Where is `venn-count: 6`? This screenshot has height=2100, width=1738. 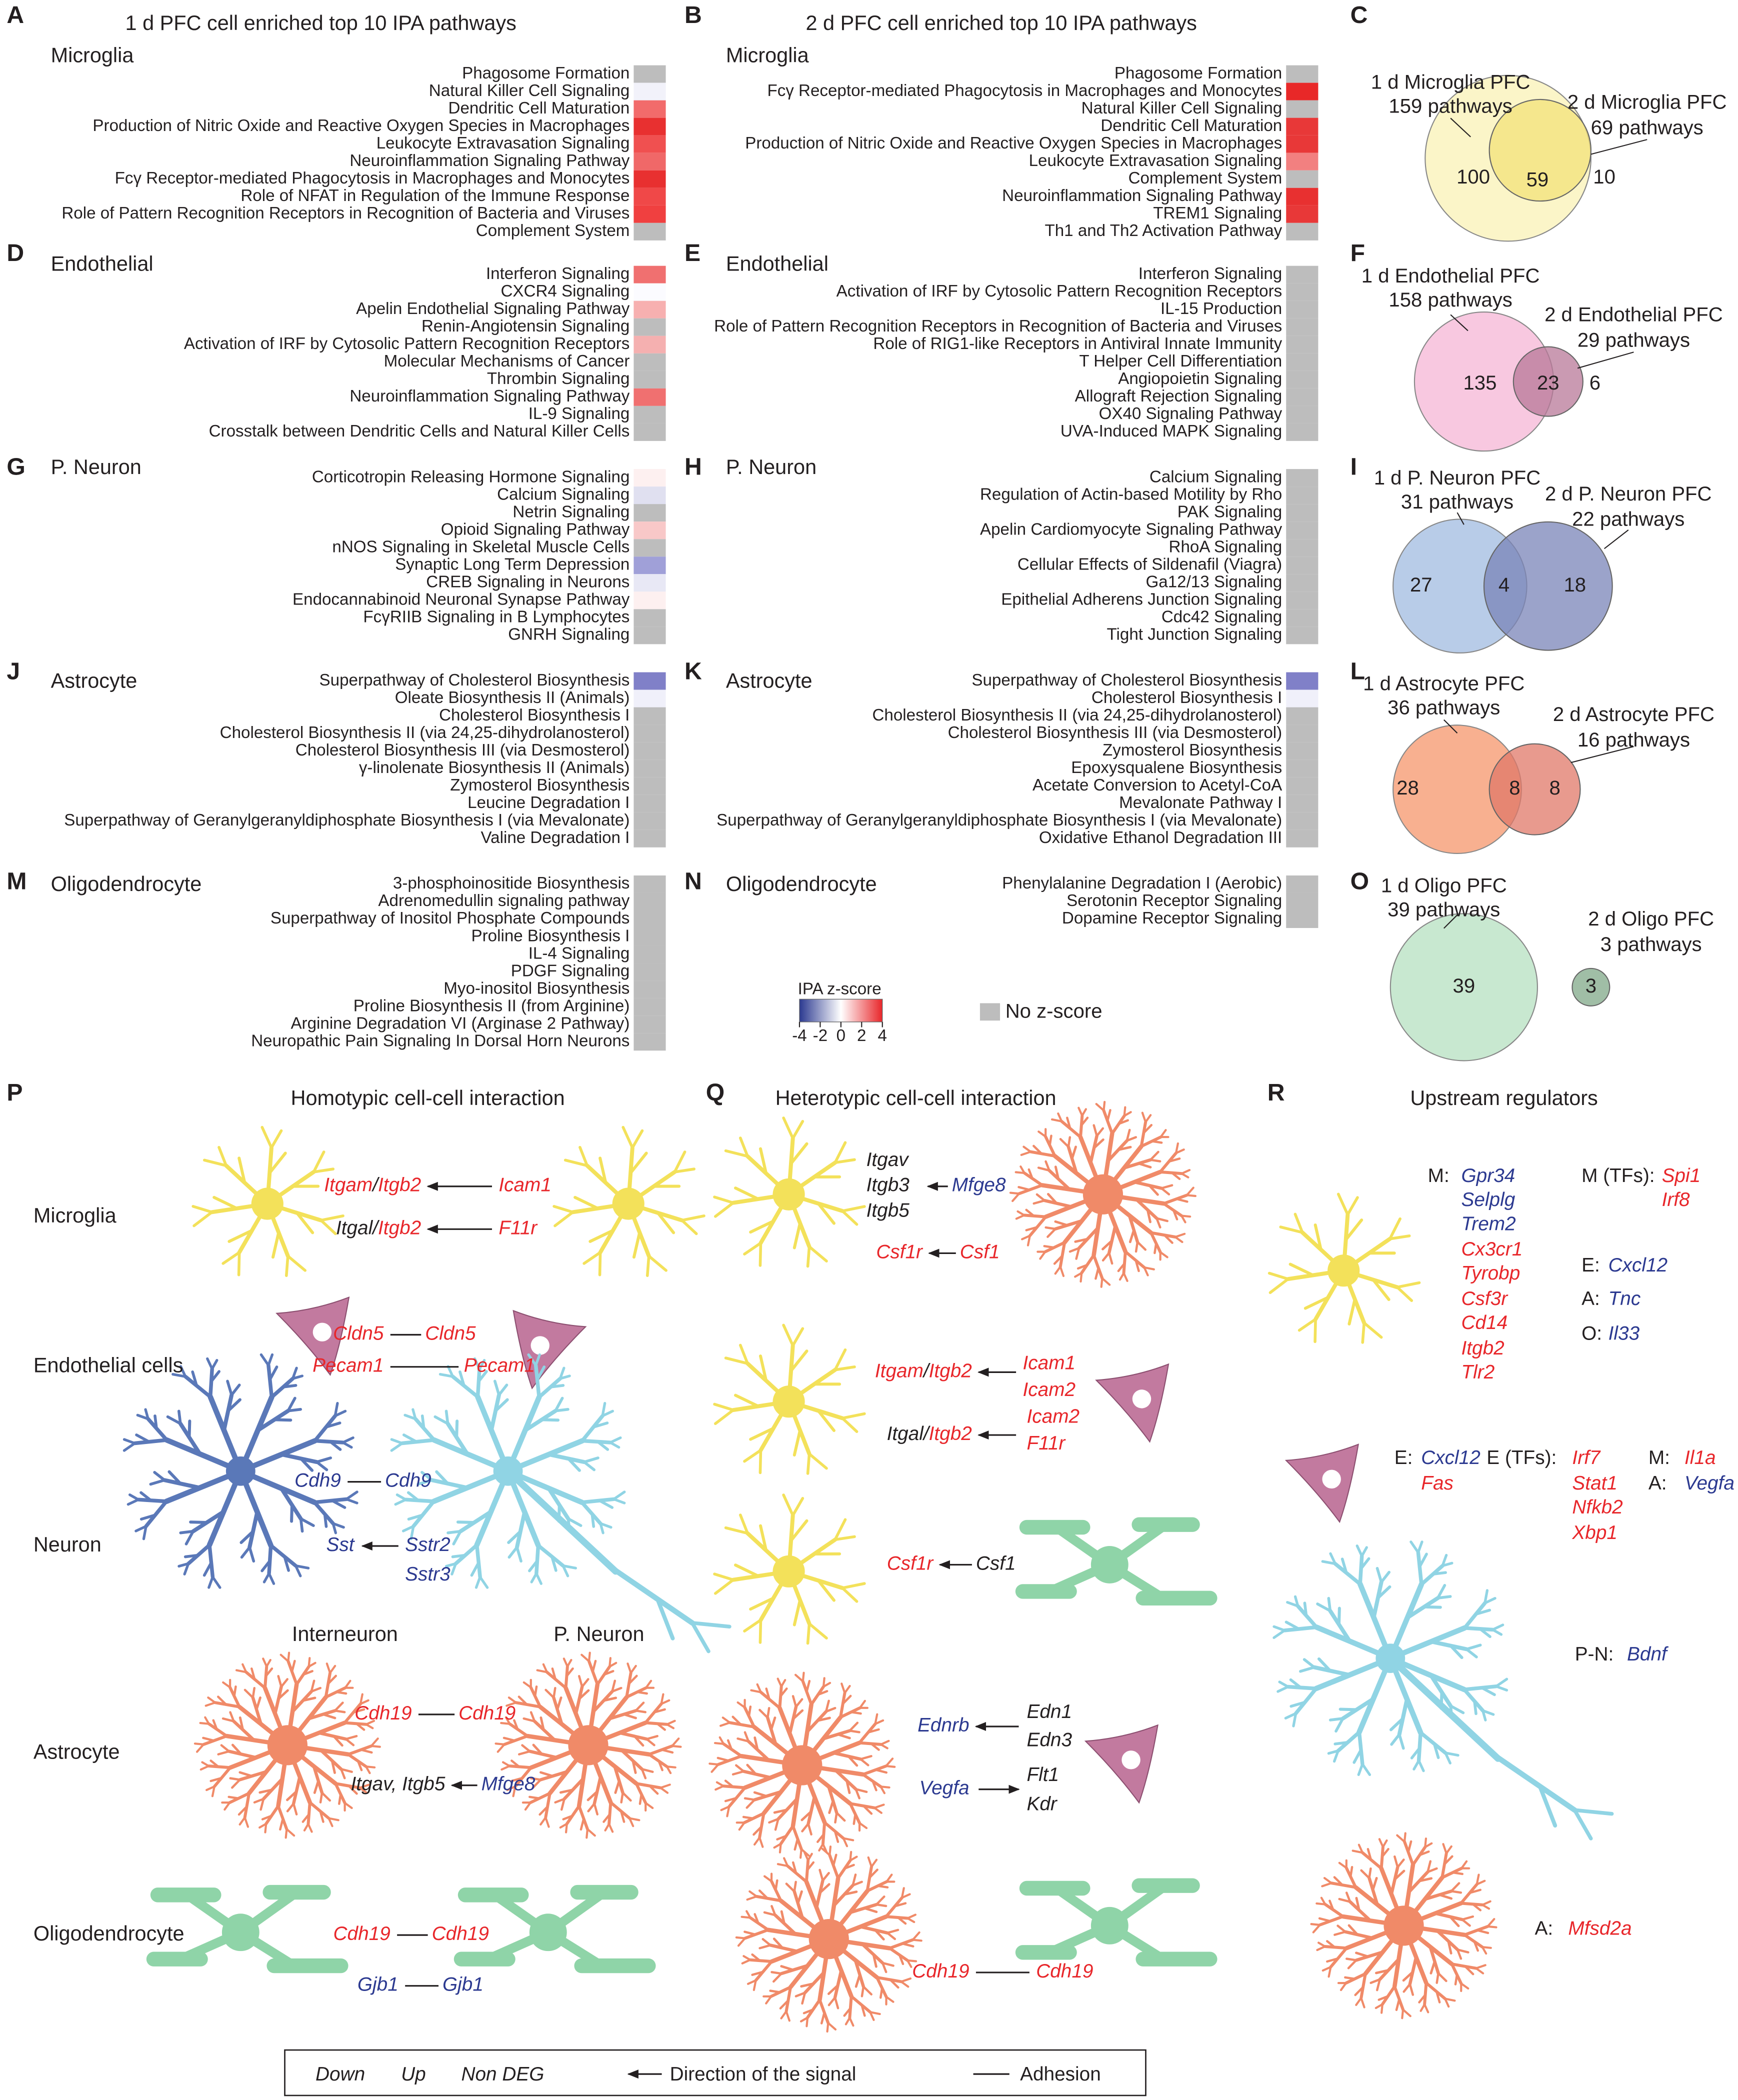 venn-count: 6 is located at coordinates (1595, 383).